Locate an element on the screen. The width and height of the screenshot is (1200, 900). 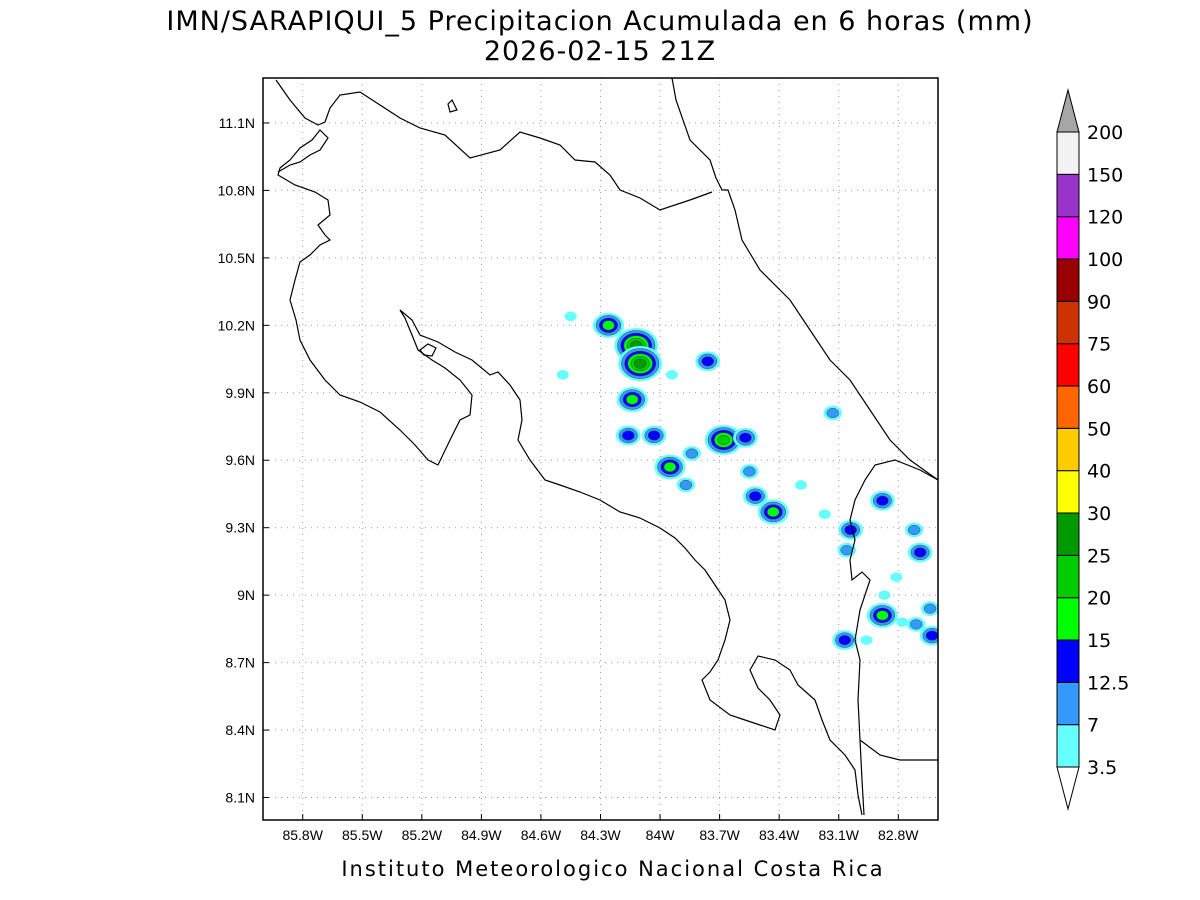
caribbean-coast is located at coordinates (804, 279).